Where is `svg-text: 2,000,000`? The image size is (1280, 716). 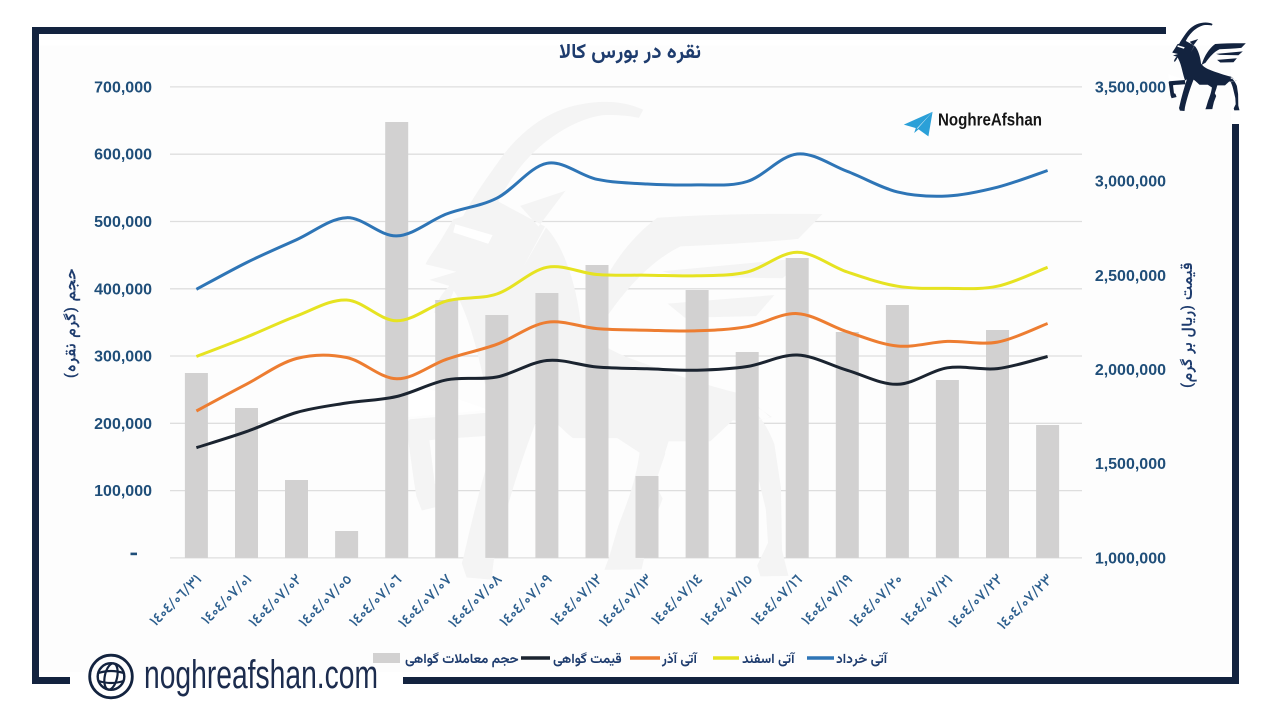
svg-text: 2,000,000 is located at coordinates (1130, 370).